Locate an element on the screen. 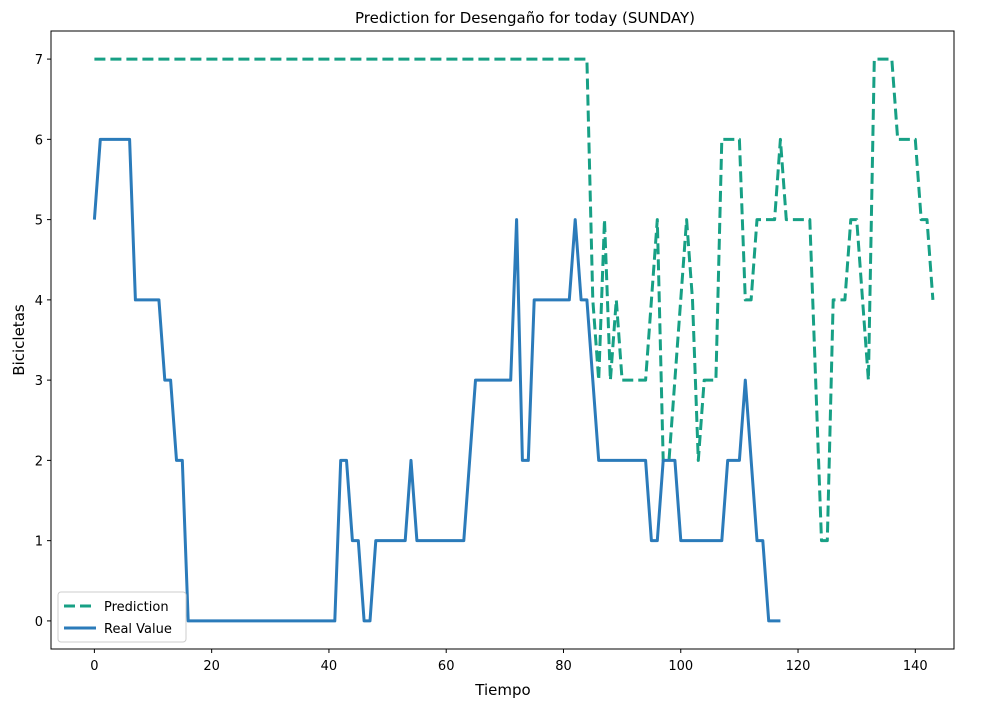 This screenshot has height=705, width=992. y-tick-label: 3 is located at coordinates (39, 381).